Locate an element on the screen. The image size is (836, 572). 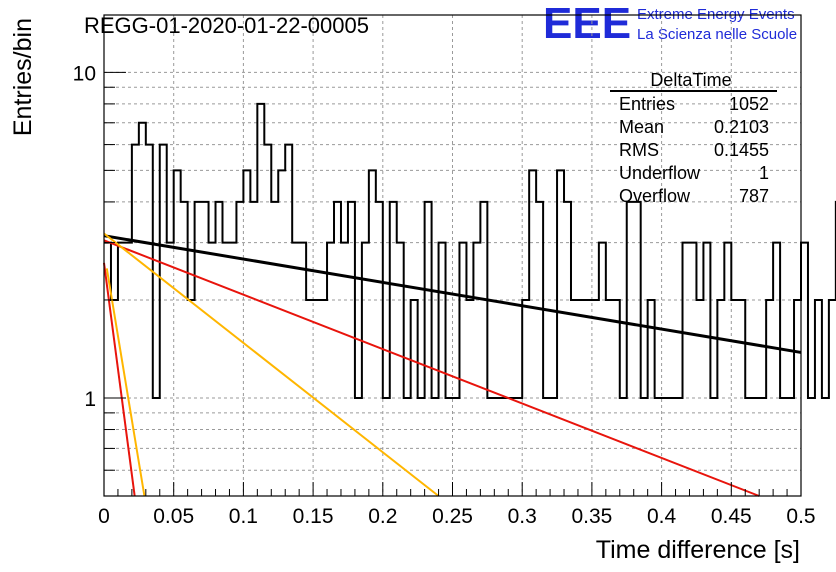
x-tick-label: 0 is located at coordinates (104, 516).